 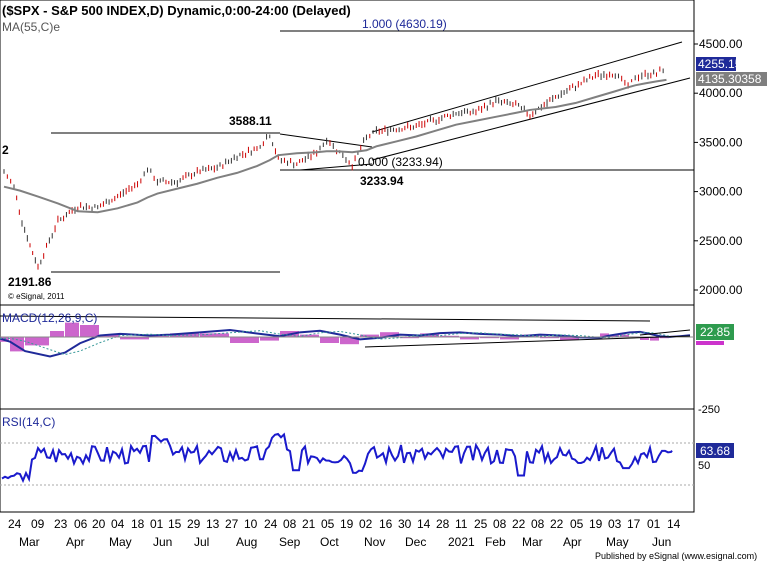 I want to click on rsi-label: RSI(14,C), so click(x=28, y=422).